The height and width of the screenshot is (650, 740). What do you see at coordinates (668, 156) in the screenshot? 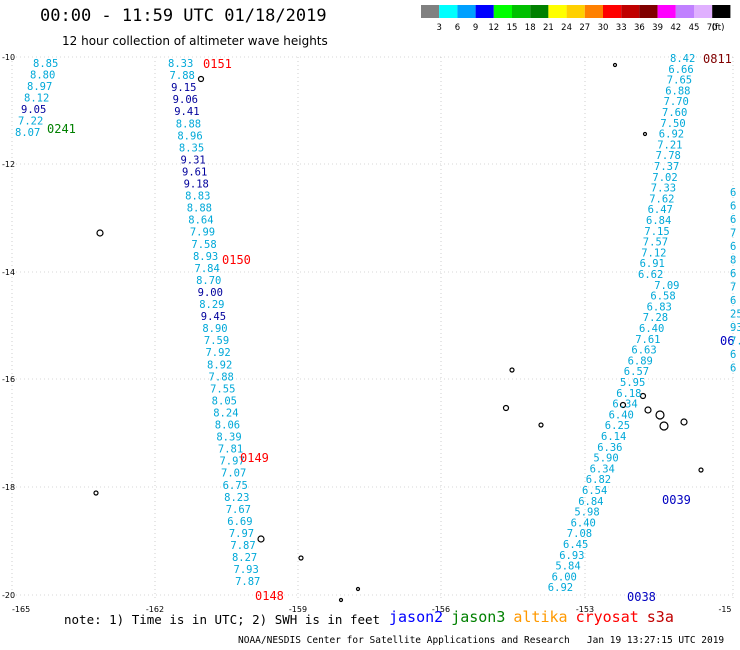
I see `wave-height-readout: 7.78` at bounding box center [668, 156].